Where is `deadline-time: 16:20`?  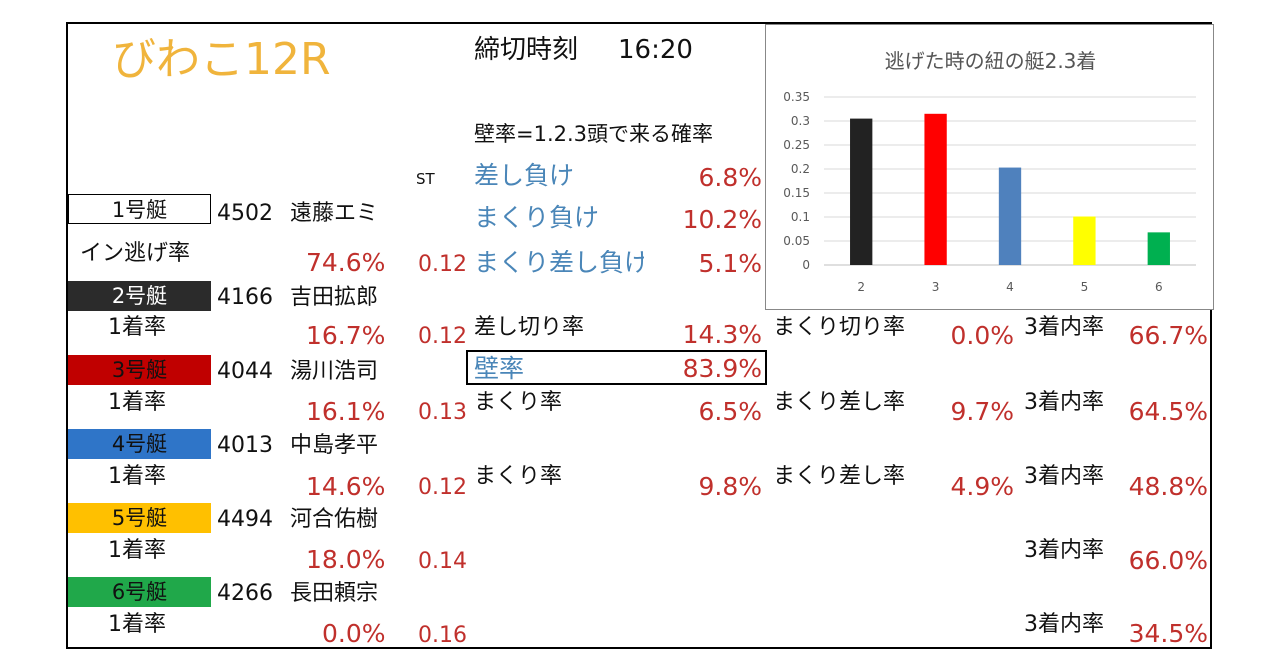 deadline-time: 16:20 is located at coordinates (655, 50).